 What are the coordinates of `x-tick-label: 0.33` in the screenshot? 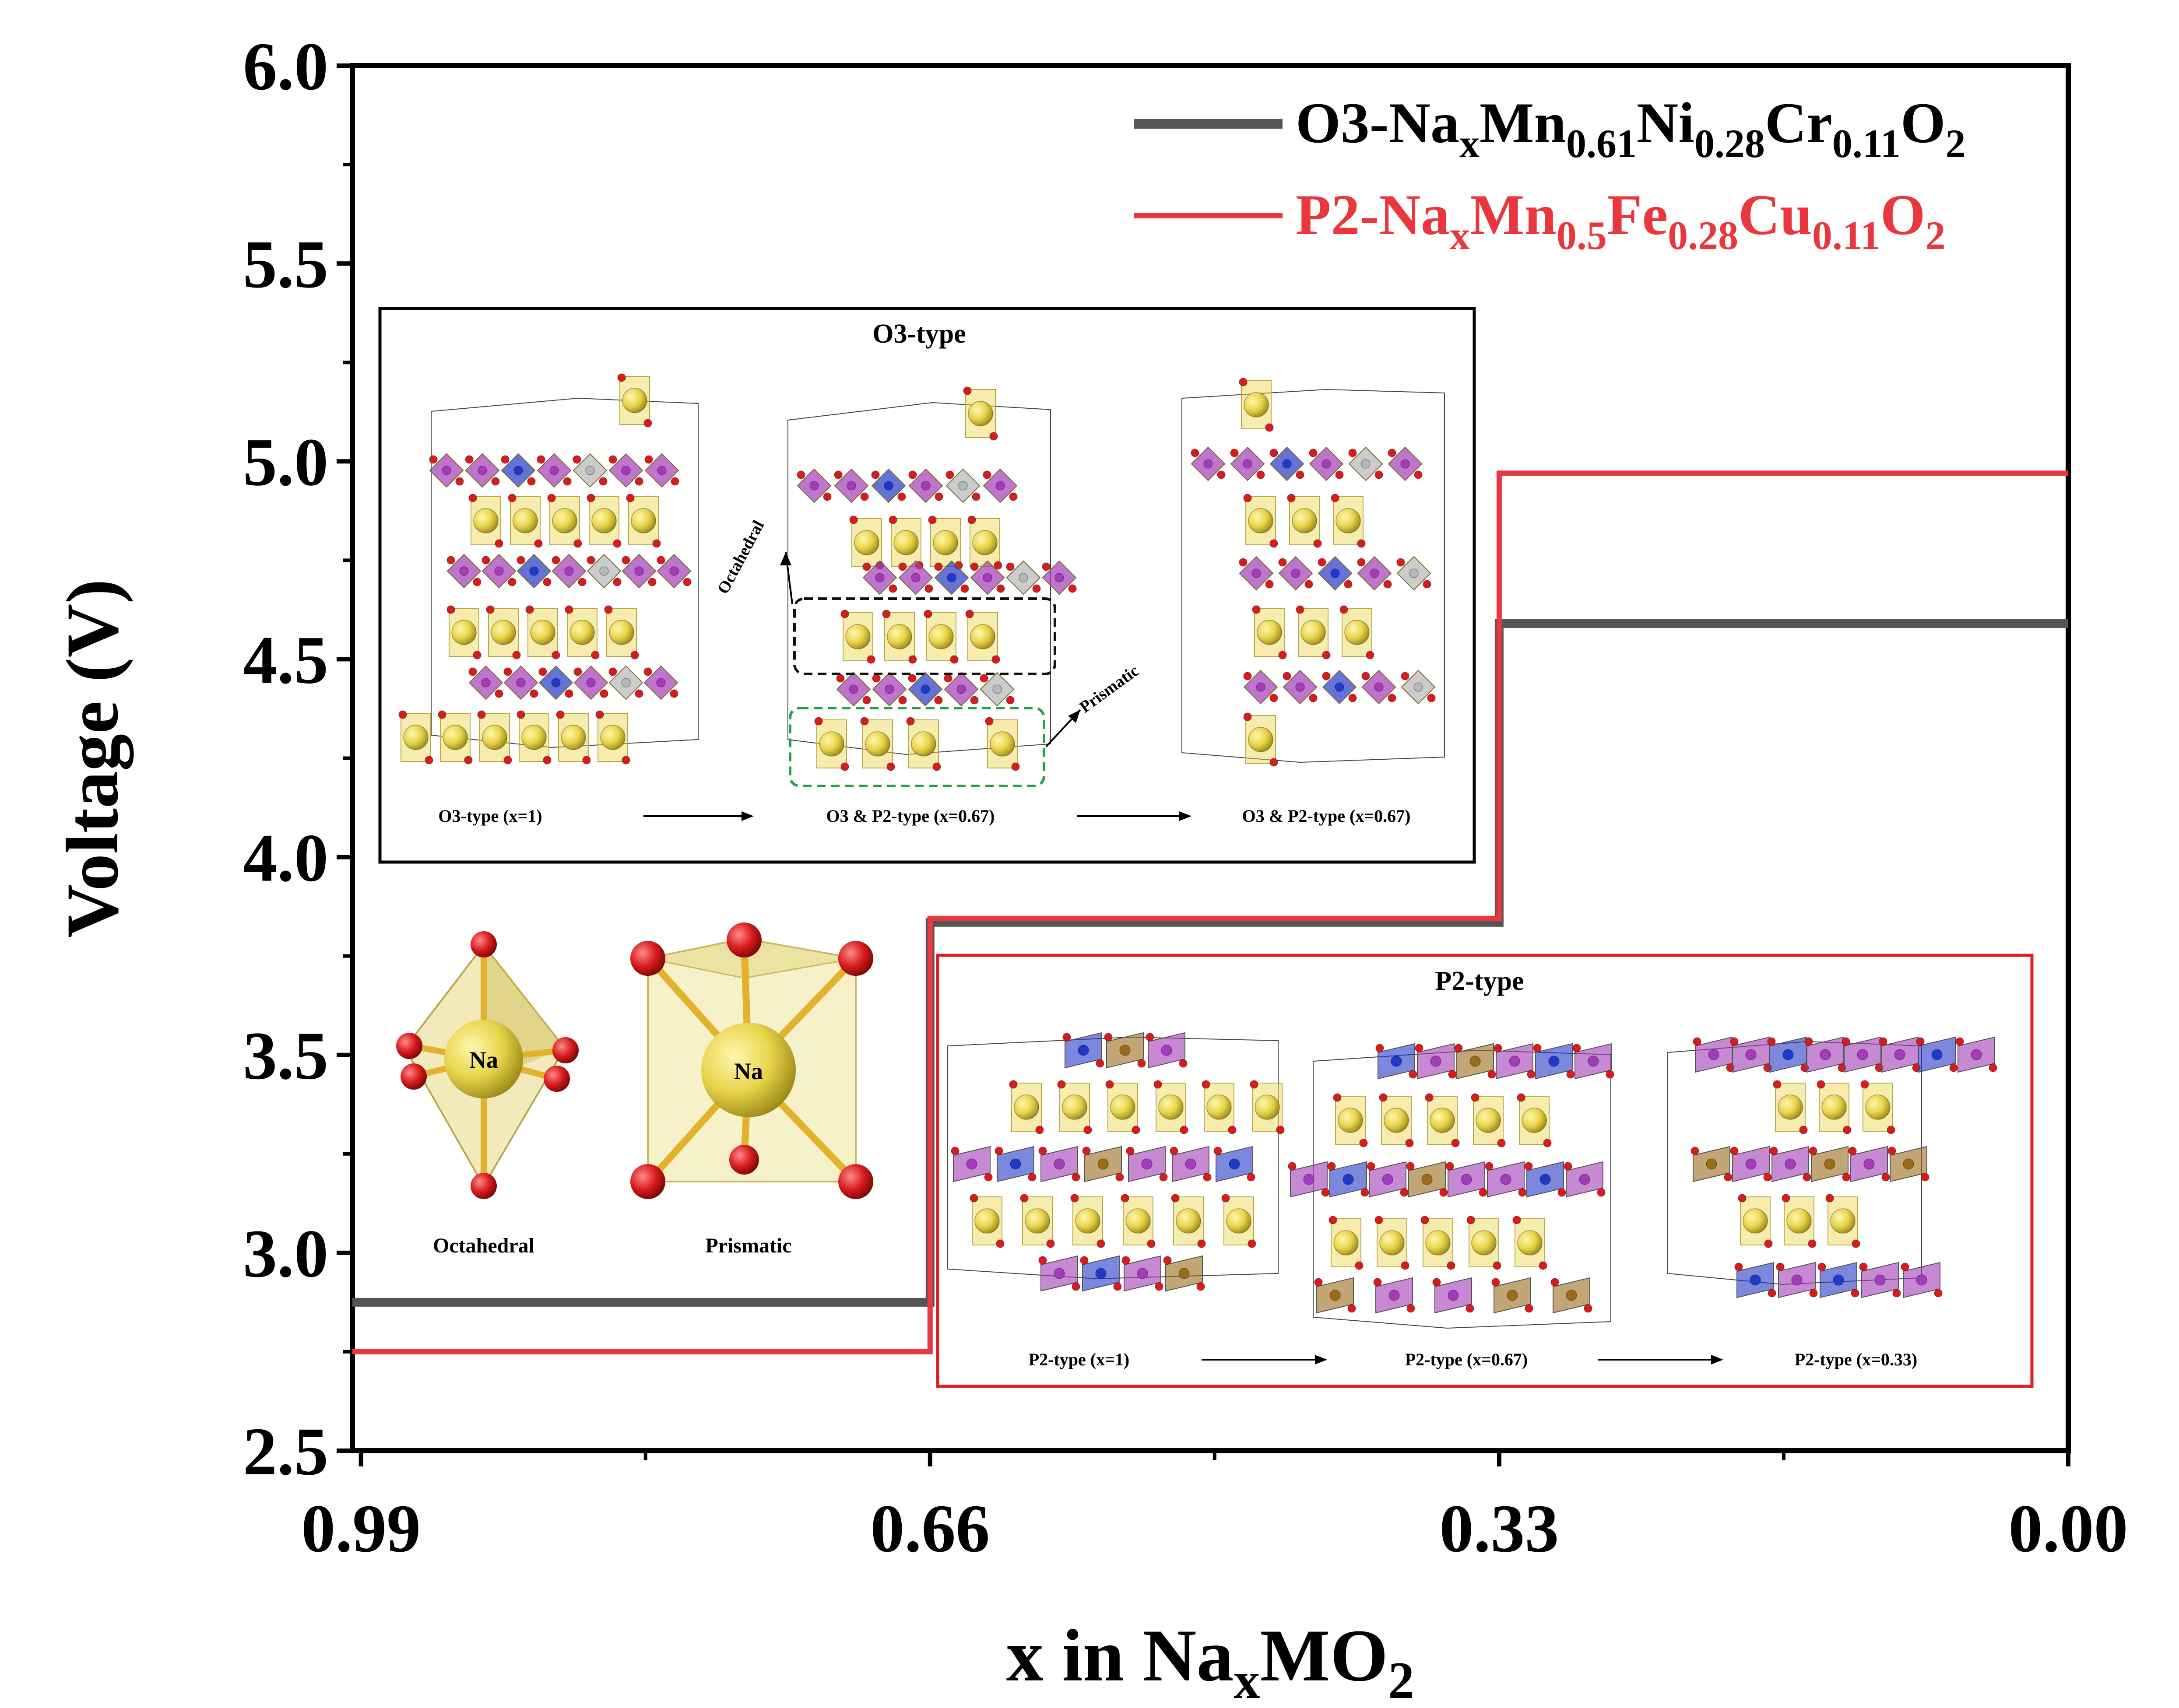 It's located at (1499, 1528).